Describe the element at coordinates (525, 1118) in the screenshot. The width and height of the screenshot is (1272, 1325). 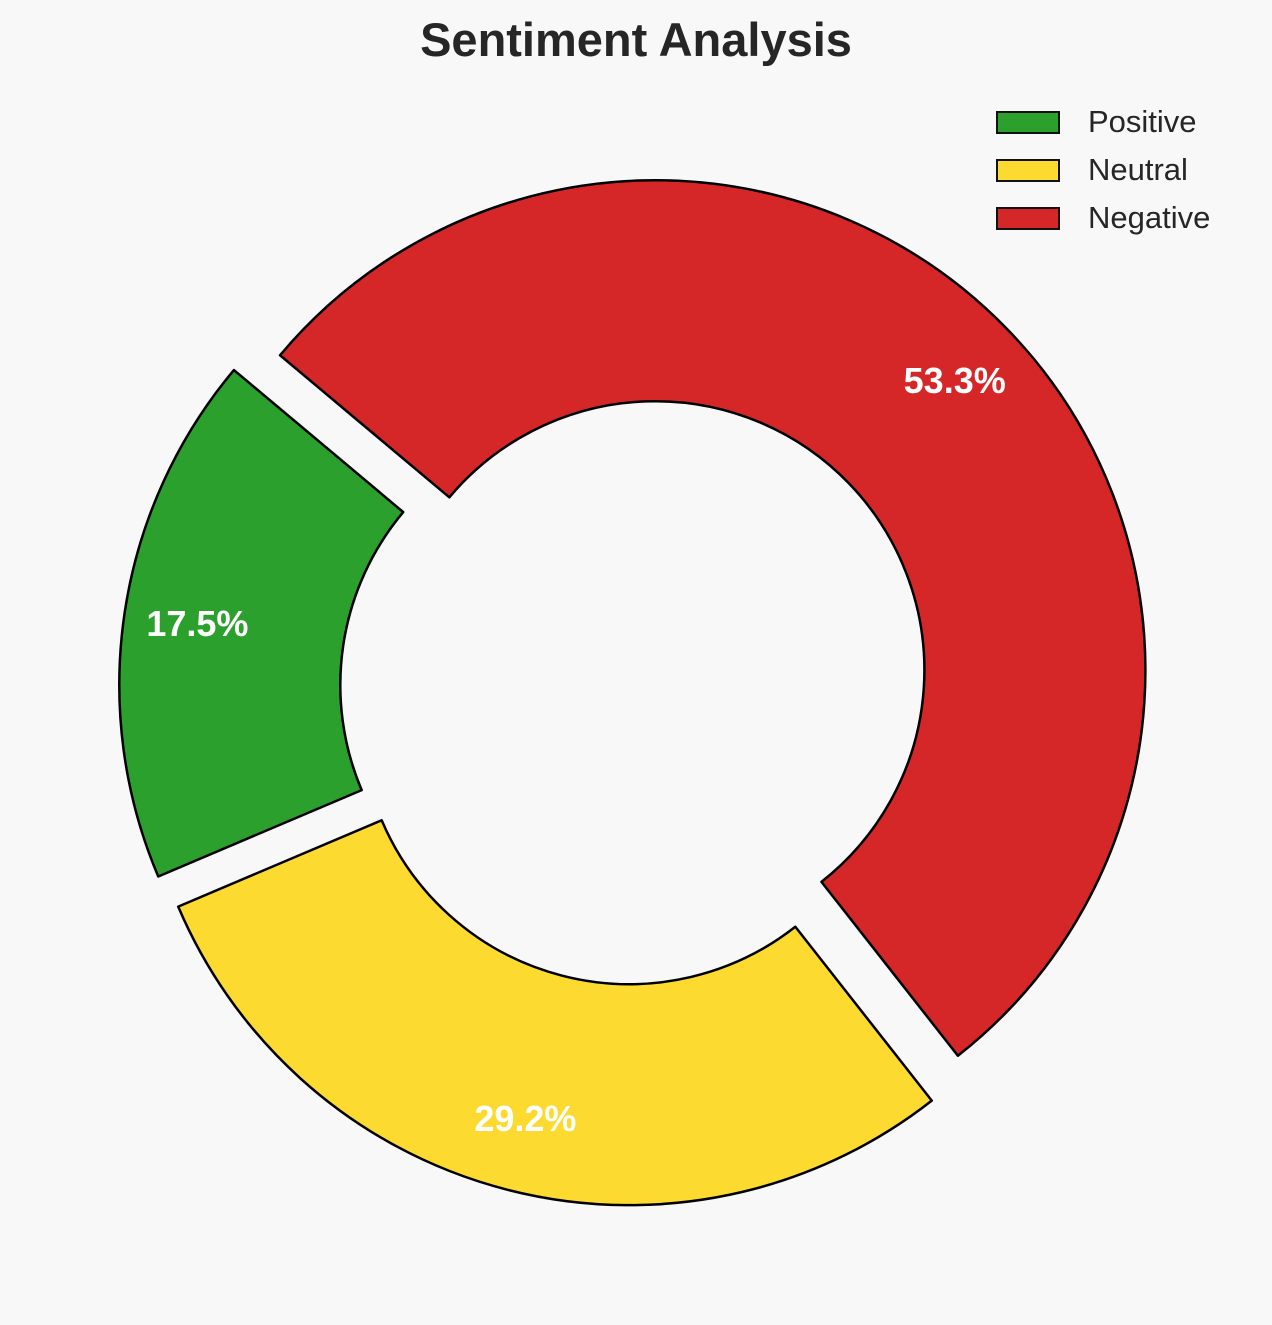
I see `wedge-label-neutral: 29.2%` at that location.